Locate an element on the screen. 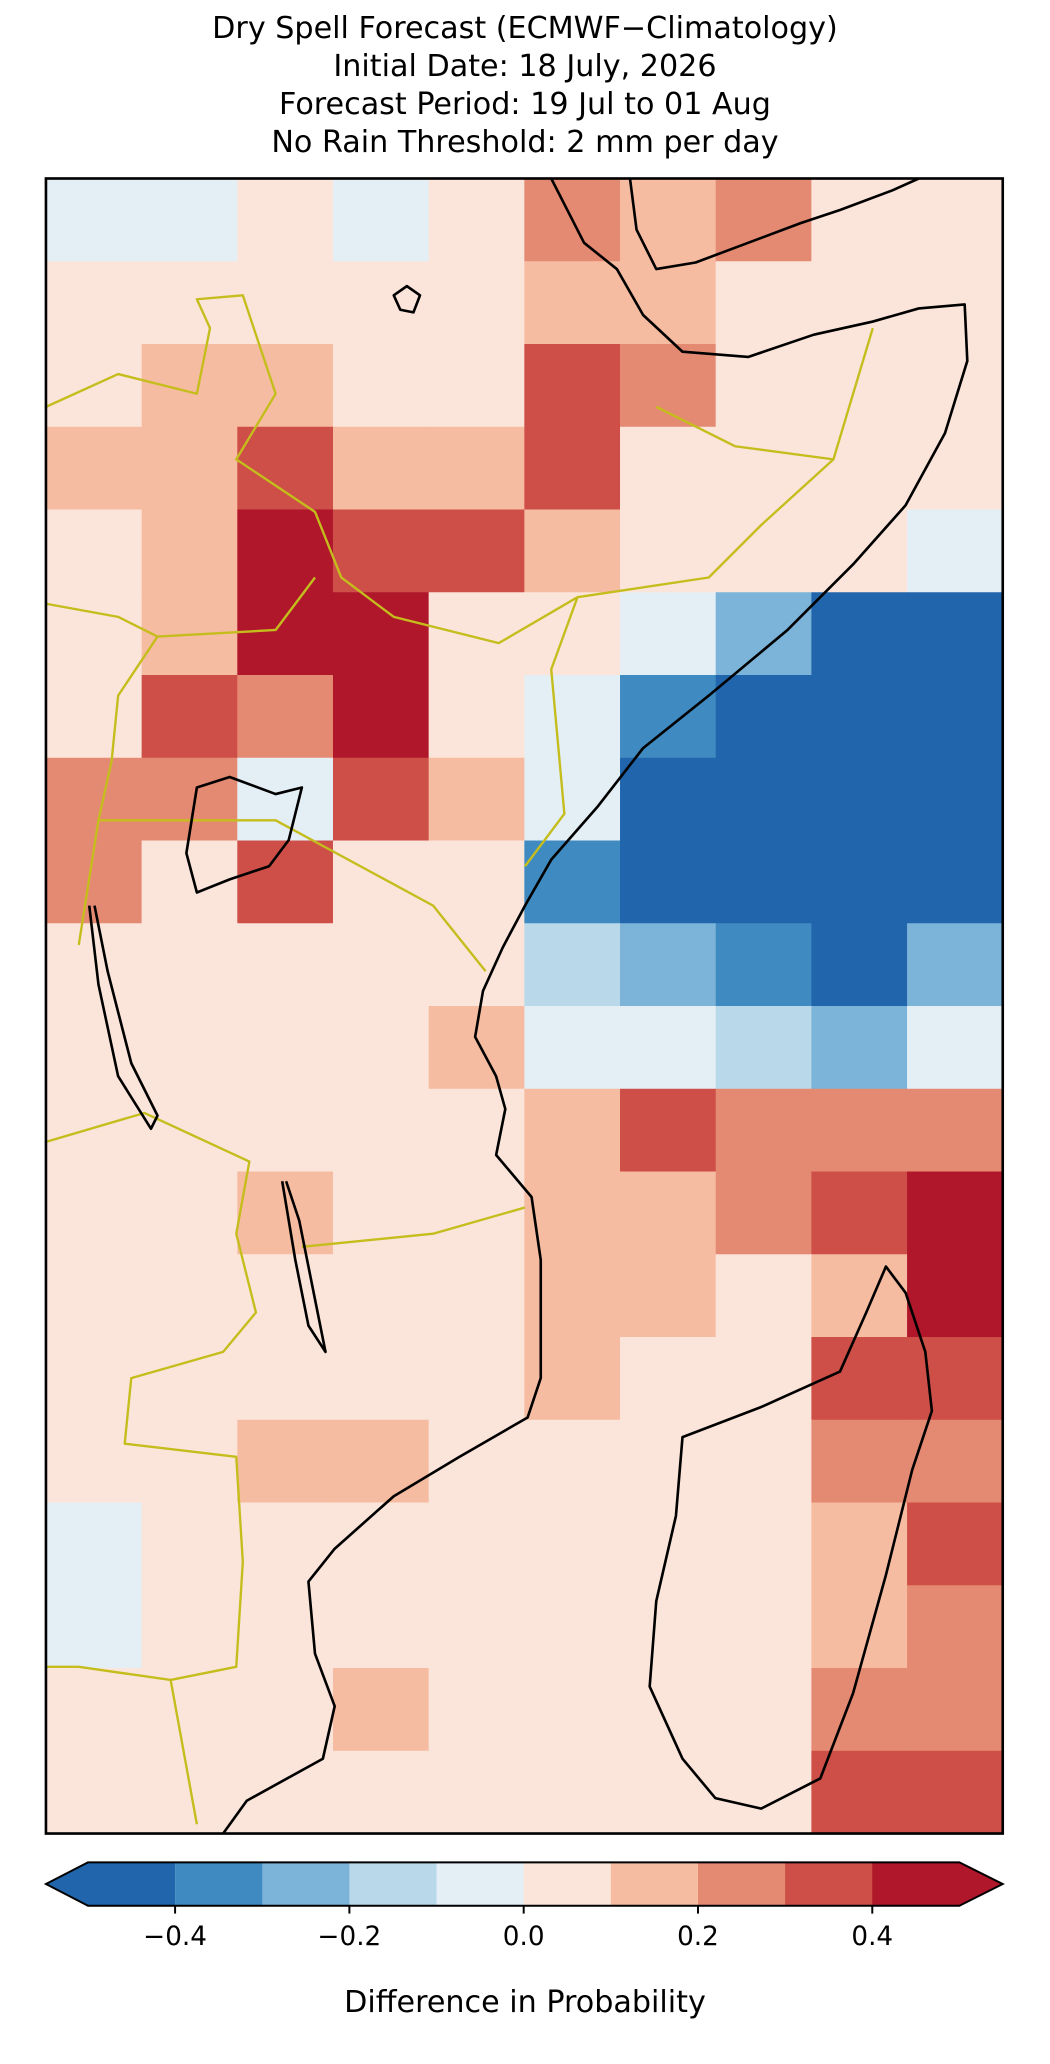 The image size is (1050, 2064). title-line: Initial Date: 18 July, 2026 is located at coordinates (524, 66).